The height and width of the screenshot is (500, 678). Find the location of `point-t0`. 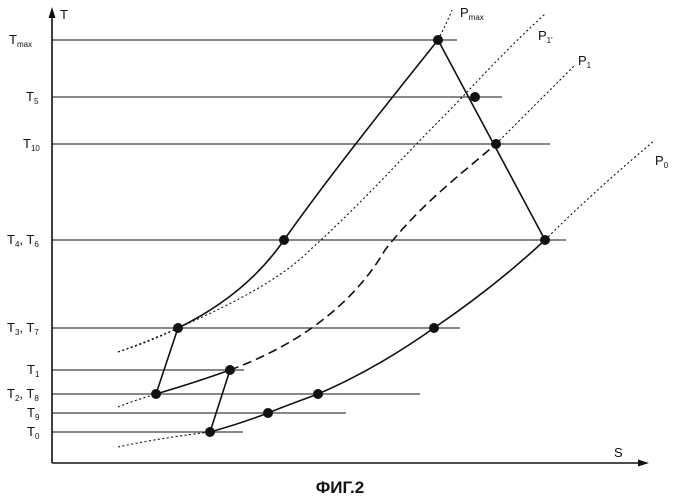

point-t0 is located at coordinates (210, 432).